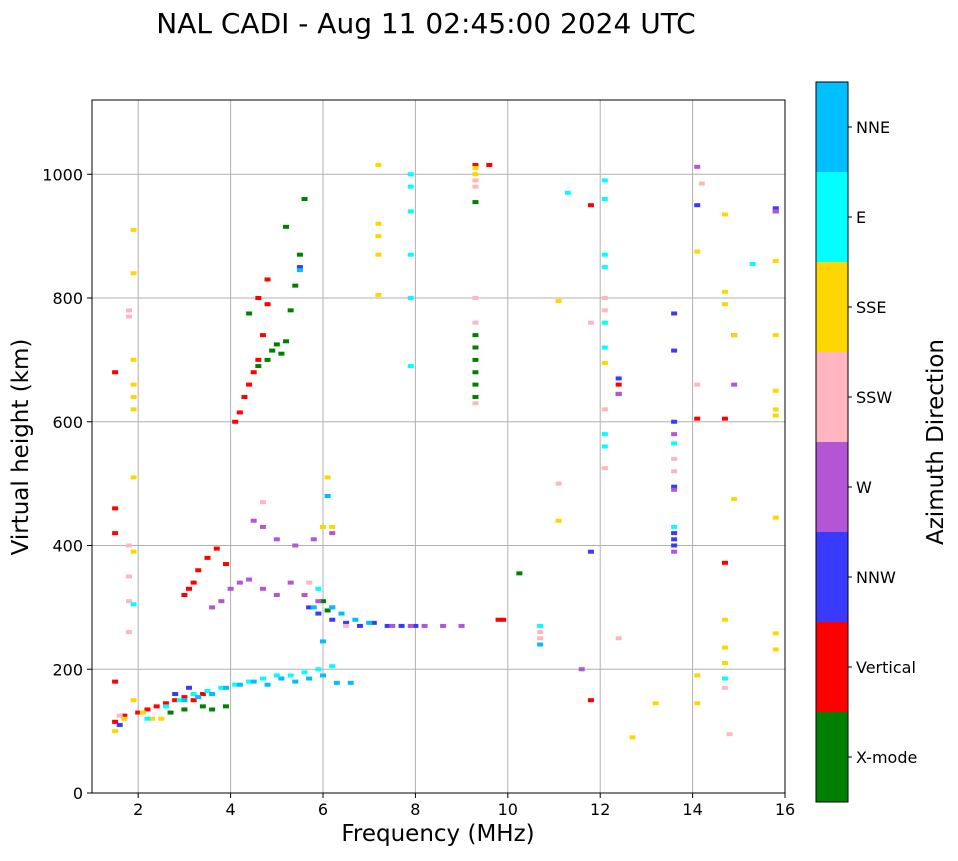 This screenshot has width=958, height=861. What do you see at coordinates (832, 397) in the screenshot?
I see `colorbar-swatch` at bounding box center [832, 397].